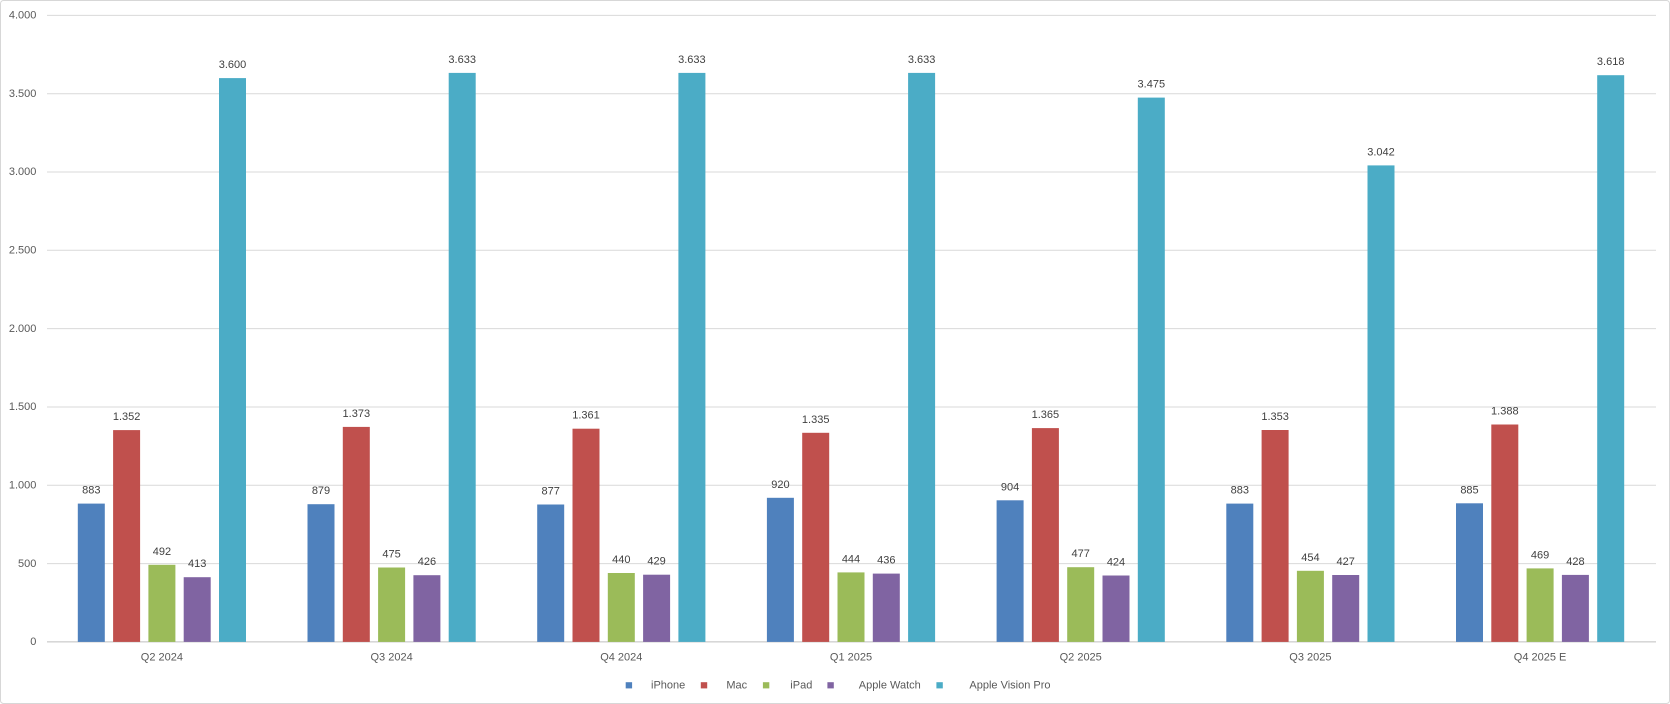  I want to click on svg-text: 426, so click(427, 562).